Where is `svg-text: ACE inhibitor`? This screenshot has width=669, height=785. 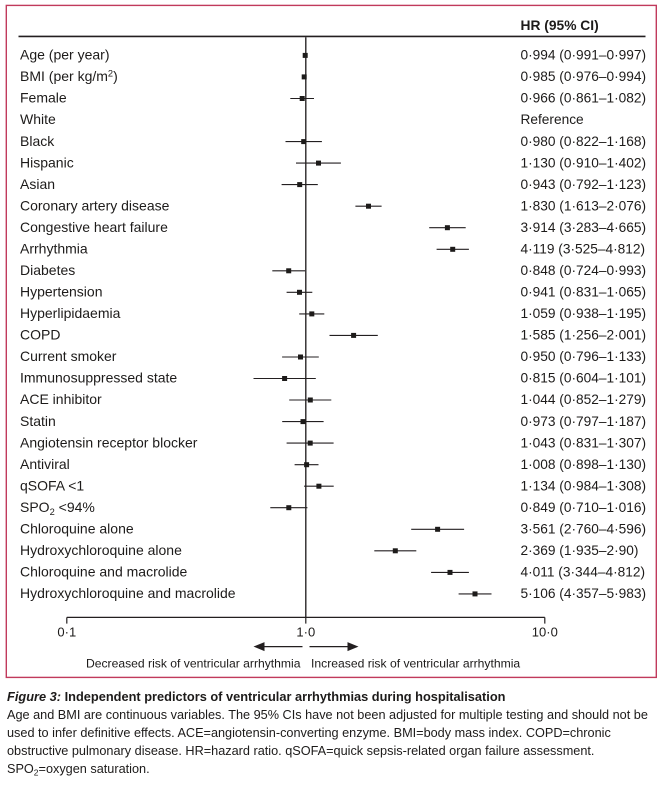 svg-text: ACE inhibitor is located at coordinates (61, 399).